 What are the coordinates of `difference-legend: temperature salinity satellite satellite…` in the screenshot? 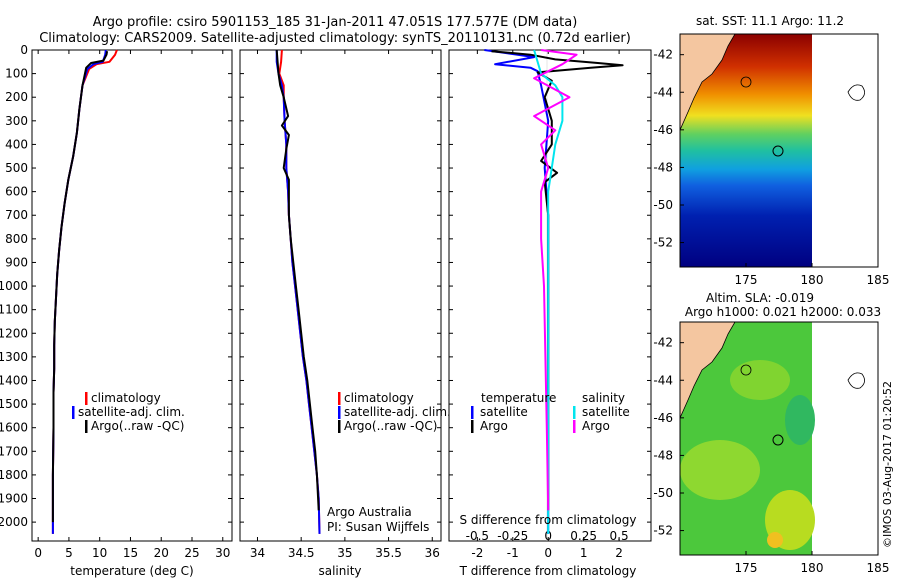 It's located at (550, 412).